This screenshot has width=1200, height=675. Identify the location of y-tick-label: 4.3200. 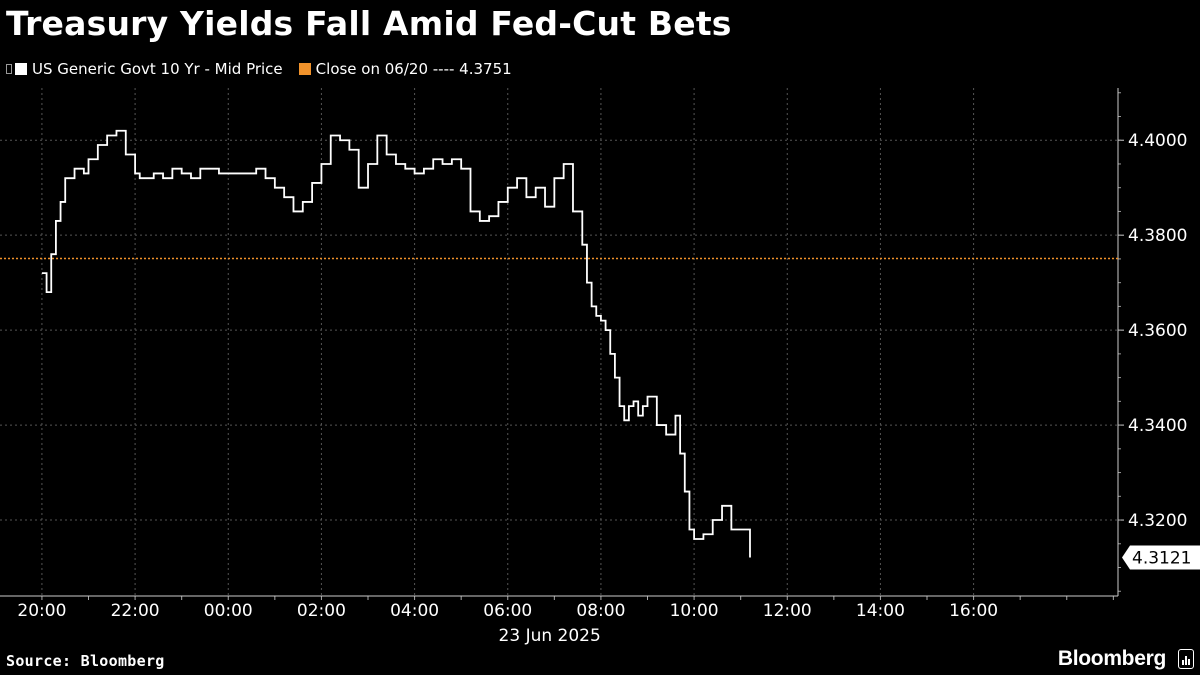
(1157, 521).